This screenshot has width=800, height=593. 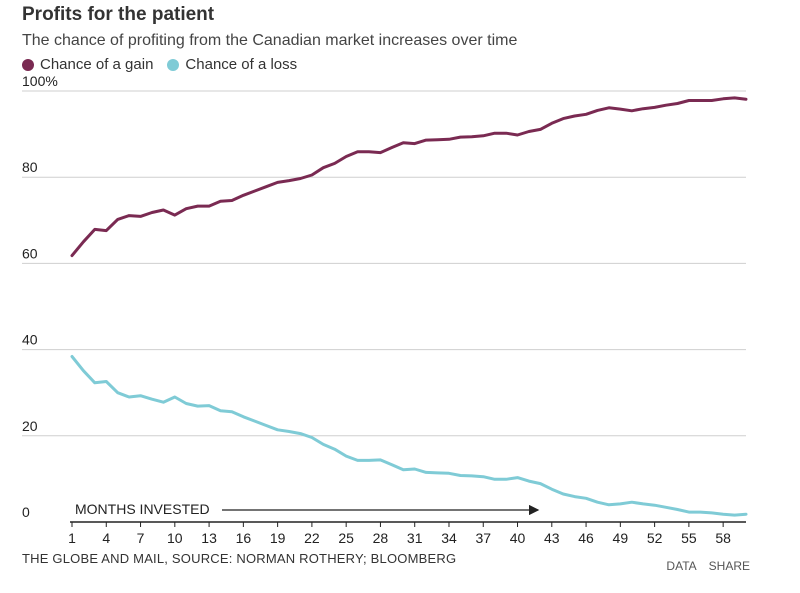 I want to click on legend-loss-label: Chance of a loss, so click(x=241, y=64).